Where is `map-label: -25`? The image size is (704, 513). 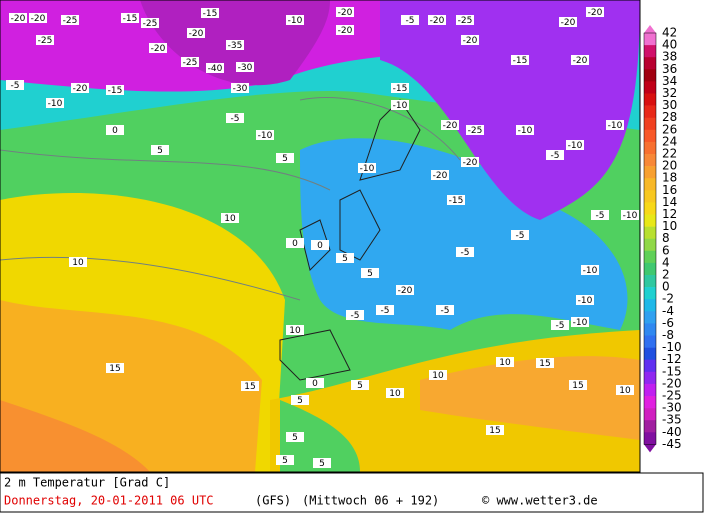 map-label: -25 is located at coordinates (70, 21).